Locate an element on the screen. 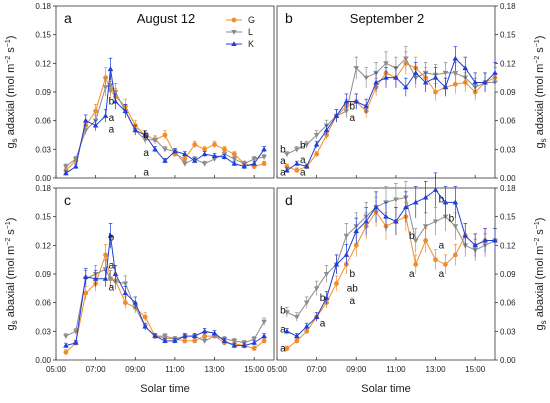 The width and height of the screenshot is (550, 403). panel-title: August 12 is located at coordinates (166, 18).